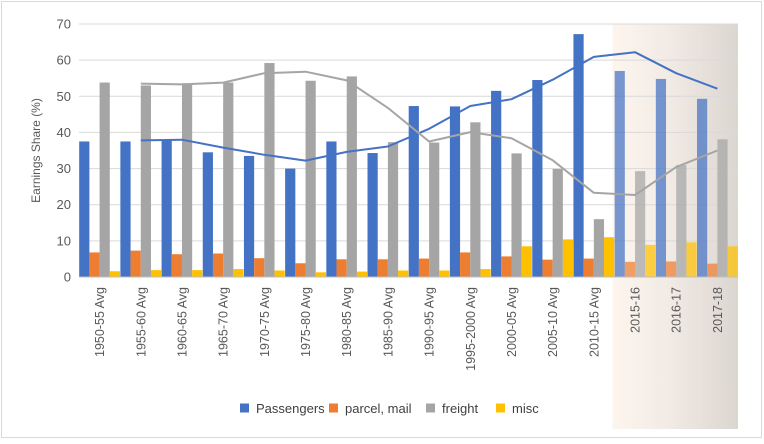  What do you see at coordinates (224, 322) in the screenshot?
I see `x-tick-label: 1965-70 Avg` at bounding box center [224, 322].